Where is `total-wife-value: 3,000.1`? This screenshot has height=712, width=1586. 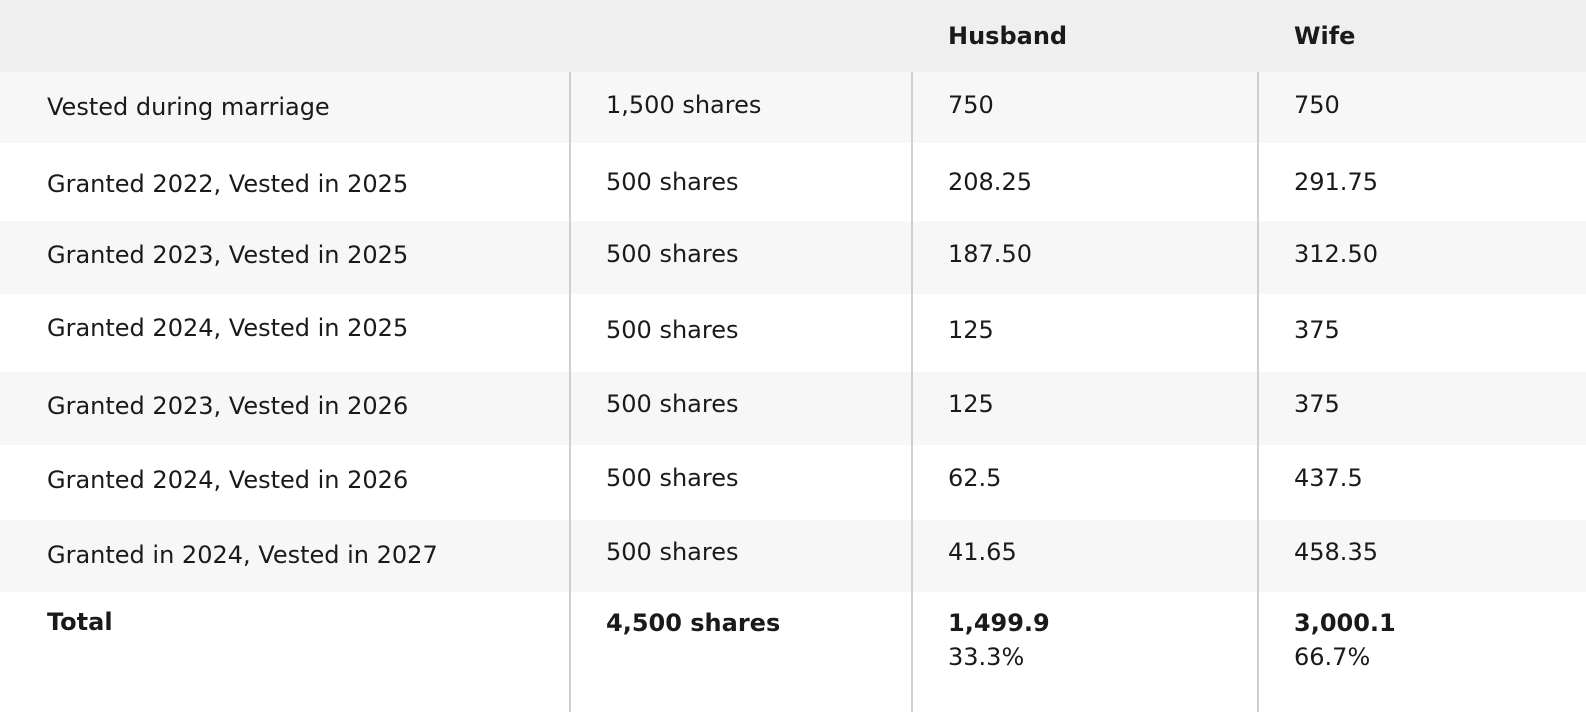
total-wife-value: 3,000.1 is located at coordinates (1345, 623).